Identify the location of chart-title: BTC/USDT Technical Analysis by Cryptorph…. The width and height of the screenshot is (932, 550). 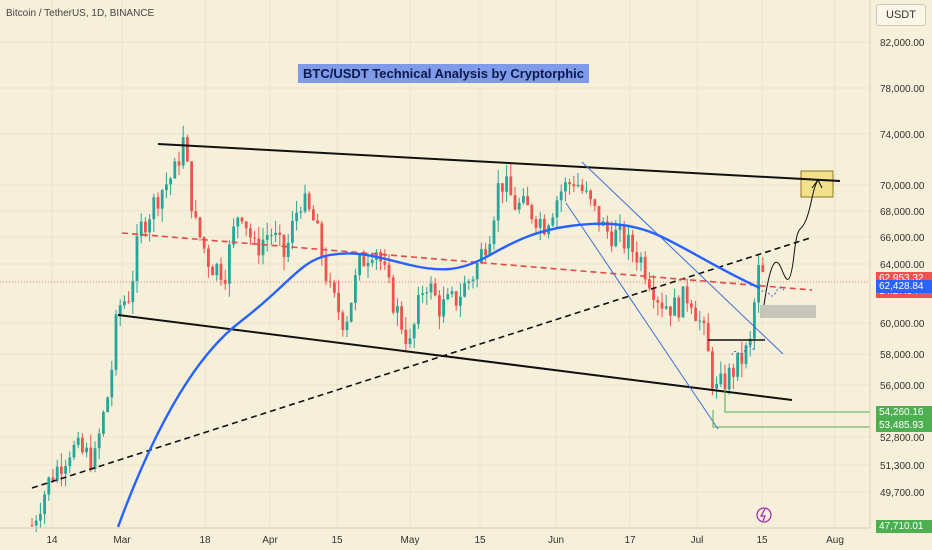
(443, 73).